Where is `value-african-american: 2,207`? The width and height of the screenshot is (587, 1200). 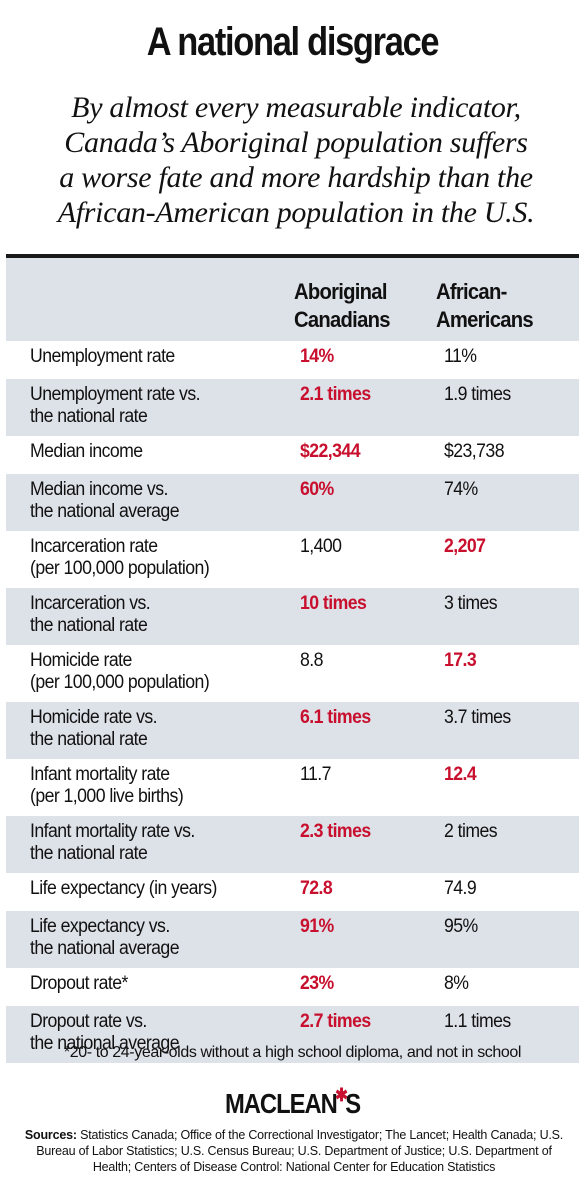
value-african-american: 2,207 is located at coordinates (465, 546).